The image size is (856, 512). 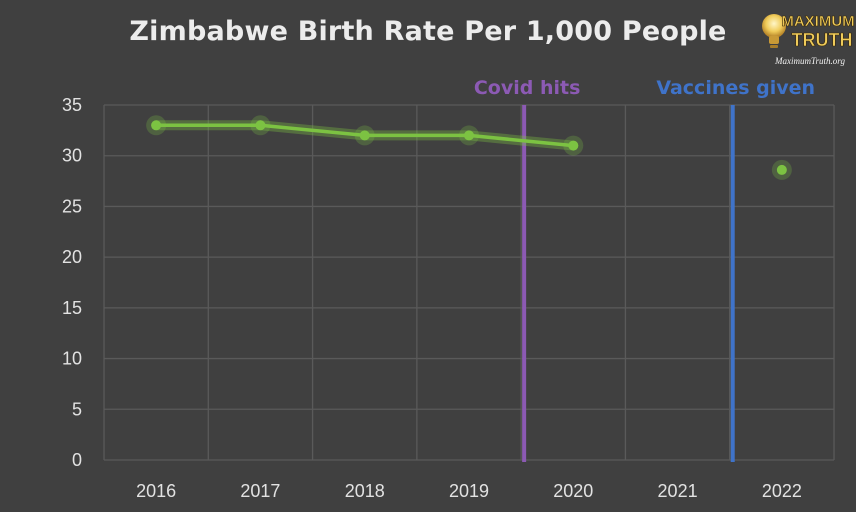 I want to click on y-tick-label: 25, so click(x=72, y=206).